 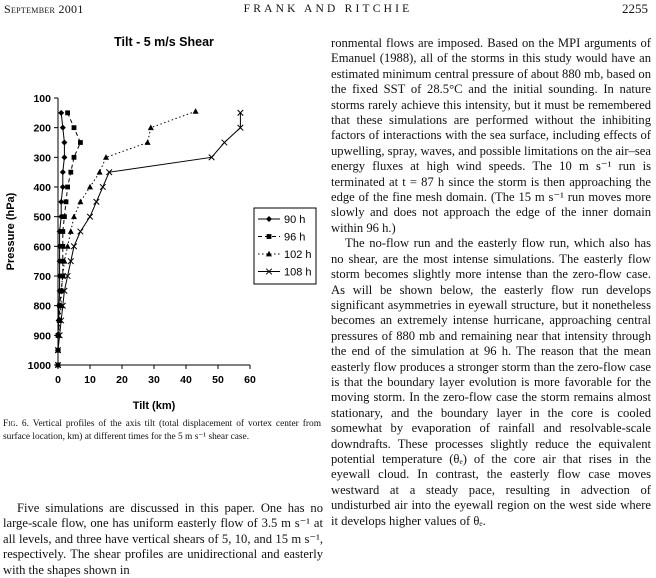 I want to click on y-tick-label: 400, so click(x=42, y=188).